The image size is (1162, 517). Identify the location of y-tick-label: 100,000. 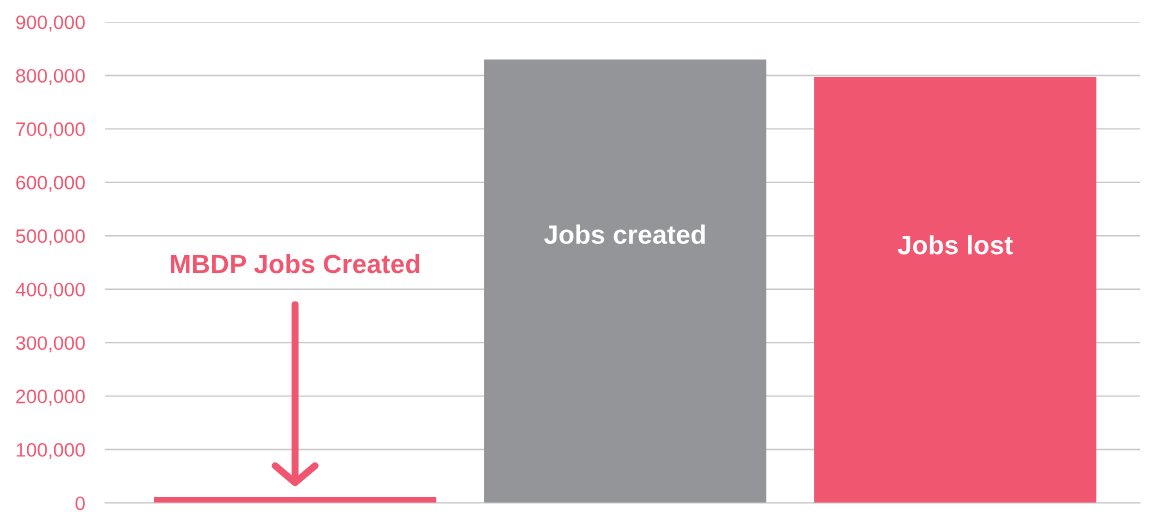
(50, 451).